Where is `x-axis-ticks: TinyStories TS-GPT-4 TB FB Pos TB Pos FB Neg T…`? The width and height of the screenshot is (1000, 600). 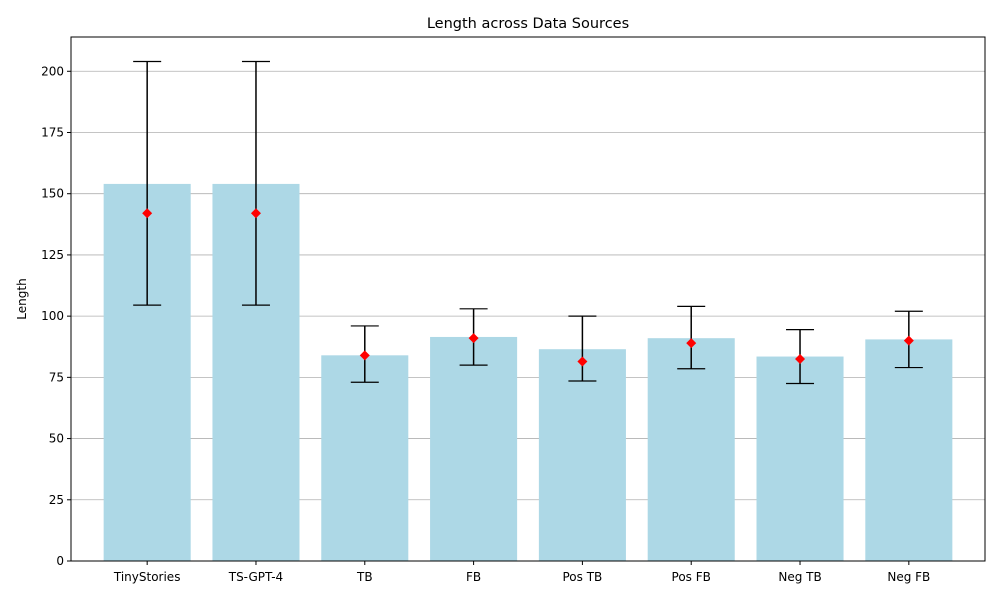 x-axis-ticks: TinyStories TS-GPT-4 TB FB Pos TB Pos FB Neg T… is located at coordinates (521, 572).